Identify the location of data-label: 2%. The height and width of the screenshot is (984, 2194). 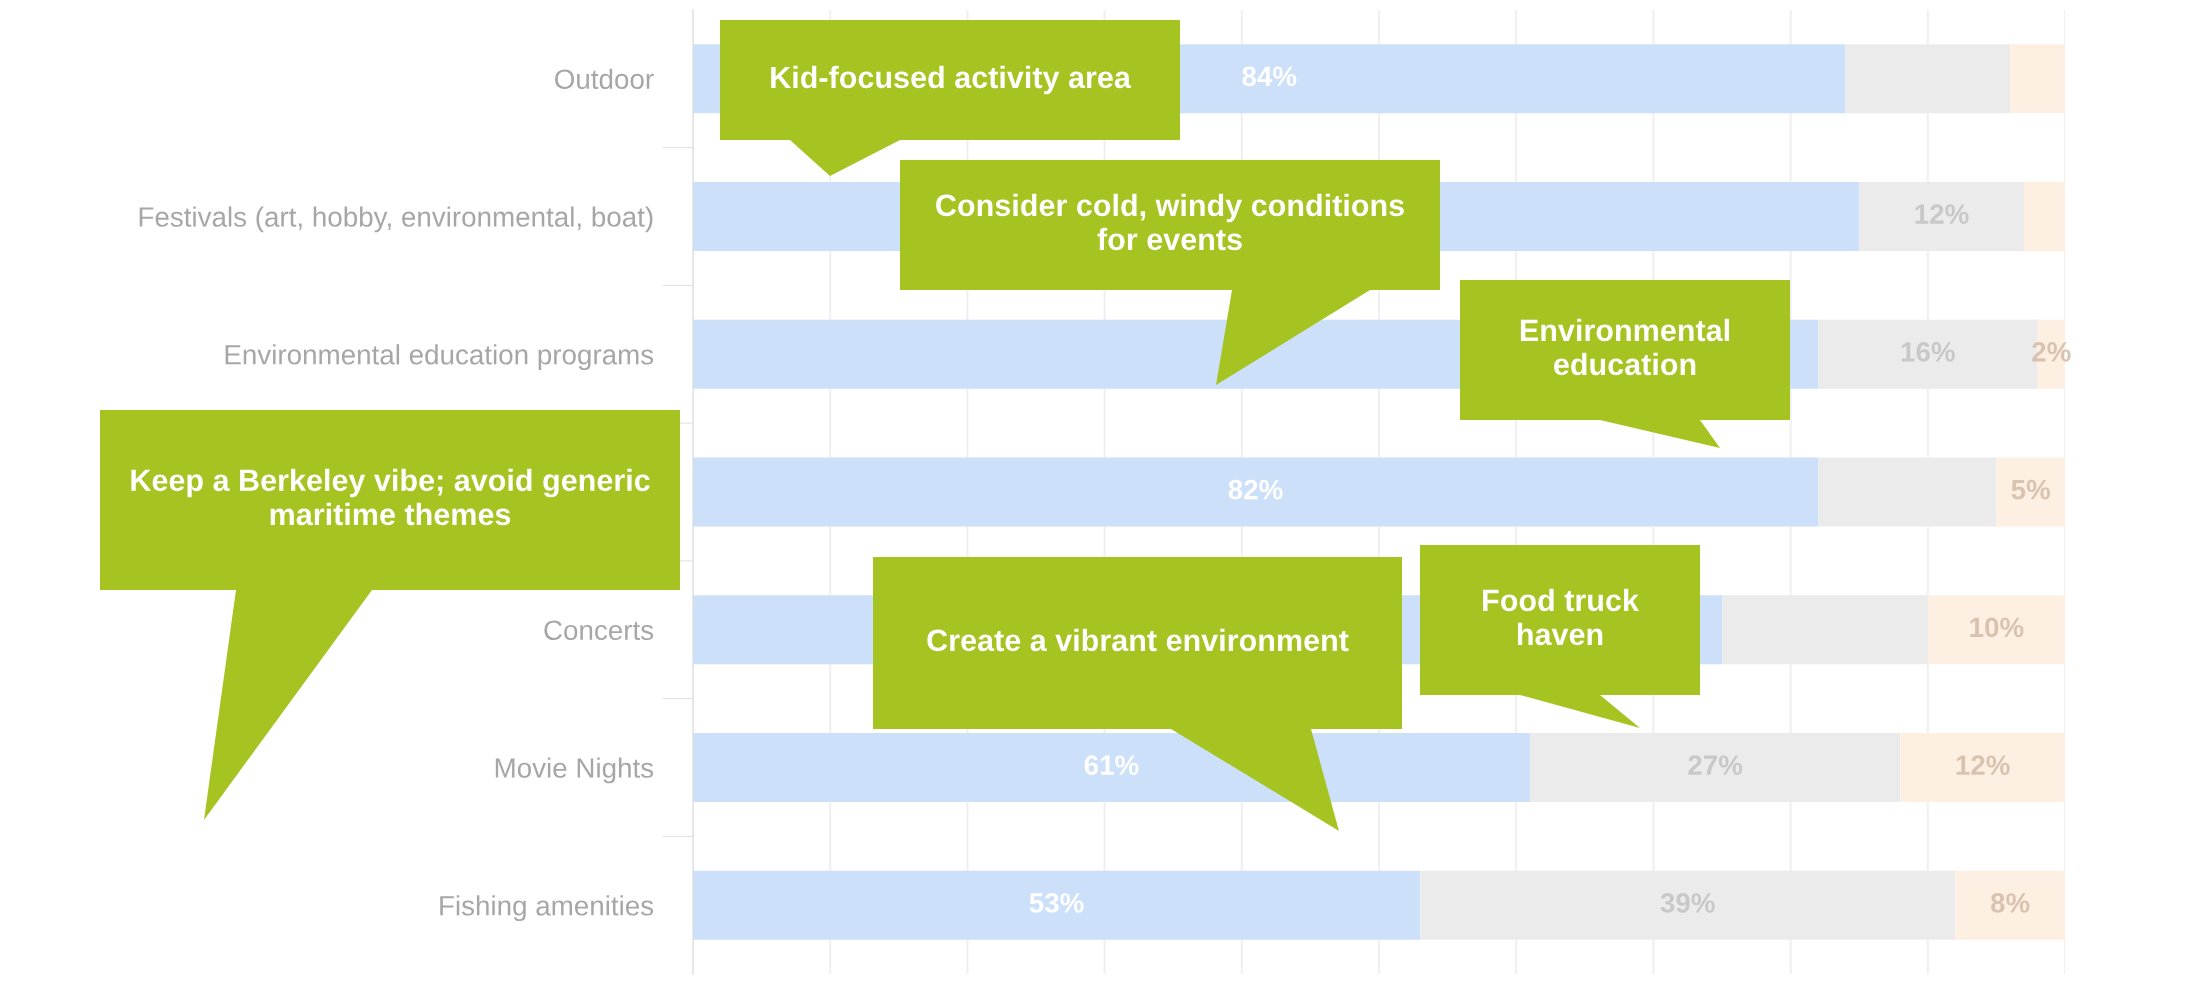
(2051, 352).